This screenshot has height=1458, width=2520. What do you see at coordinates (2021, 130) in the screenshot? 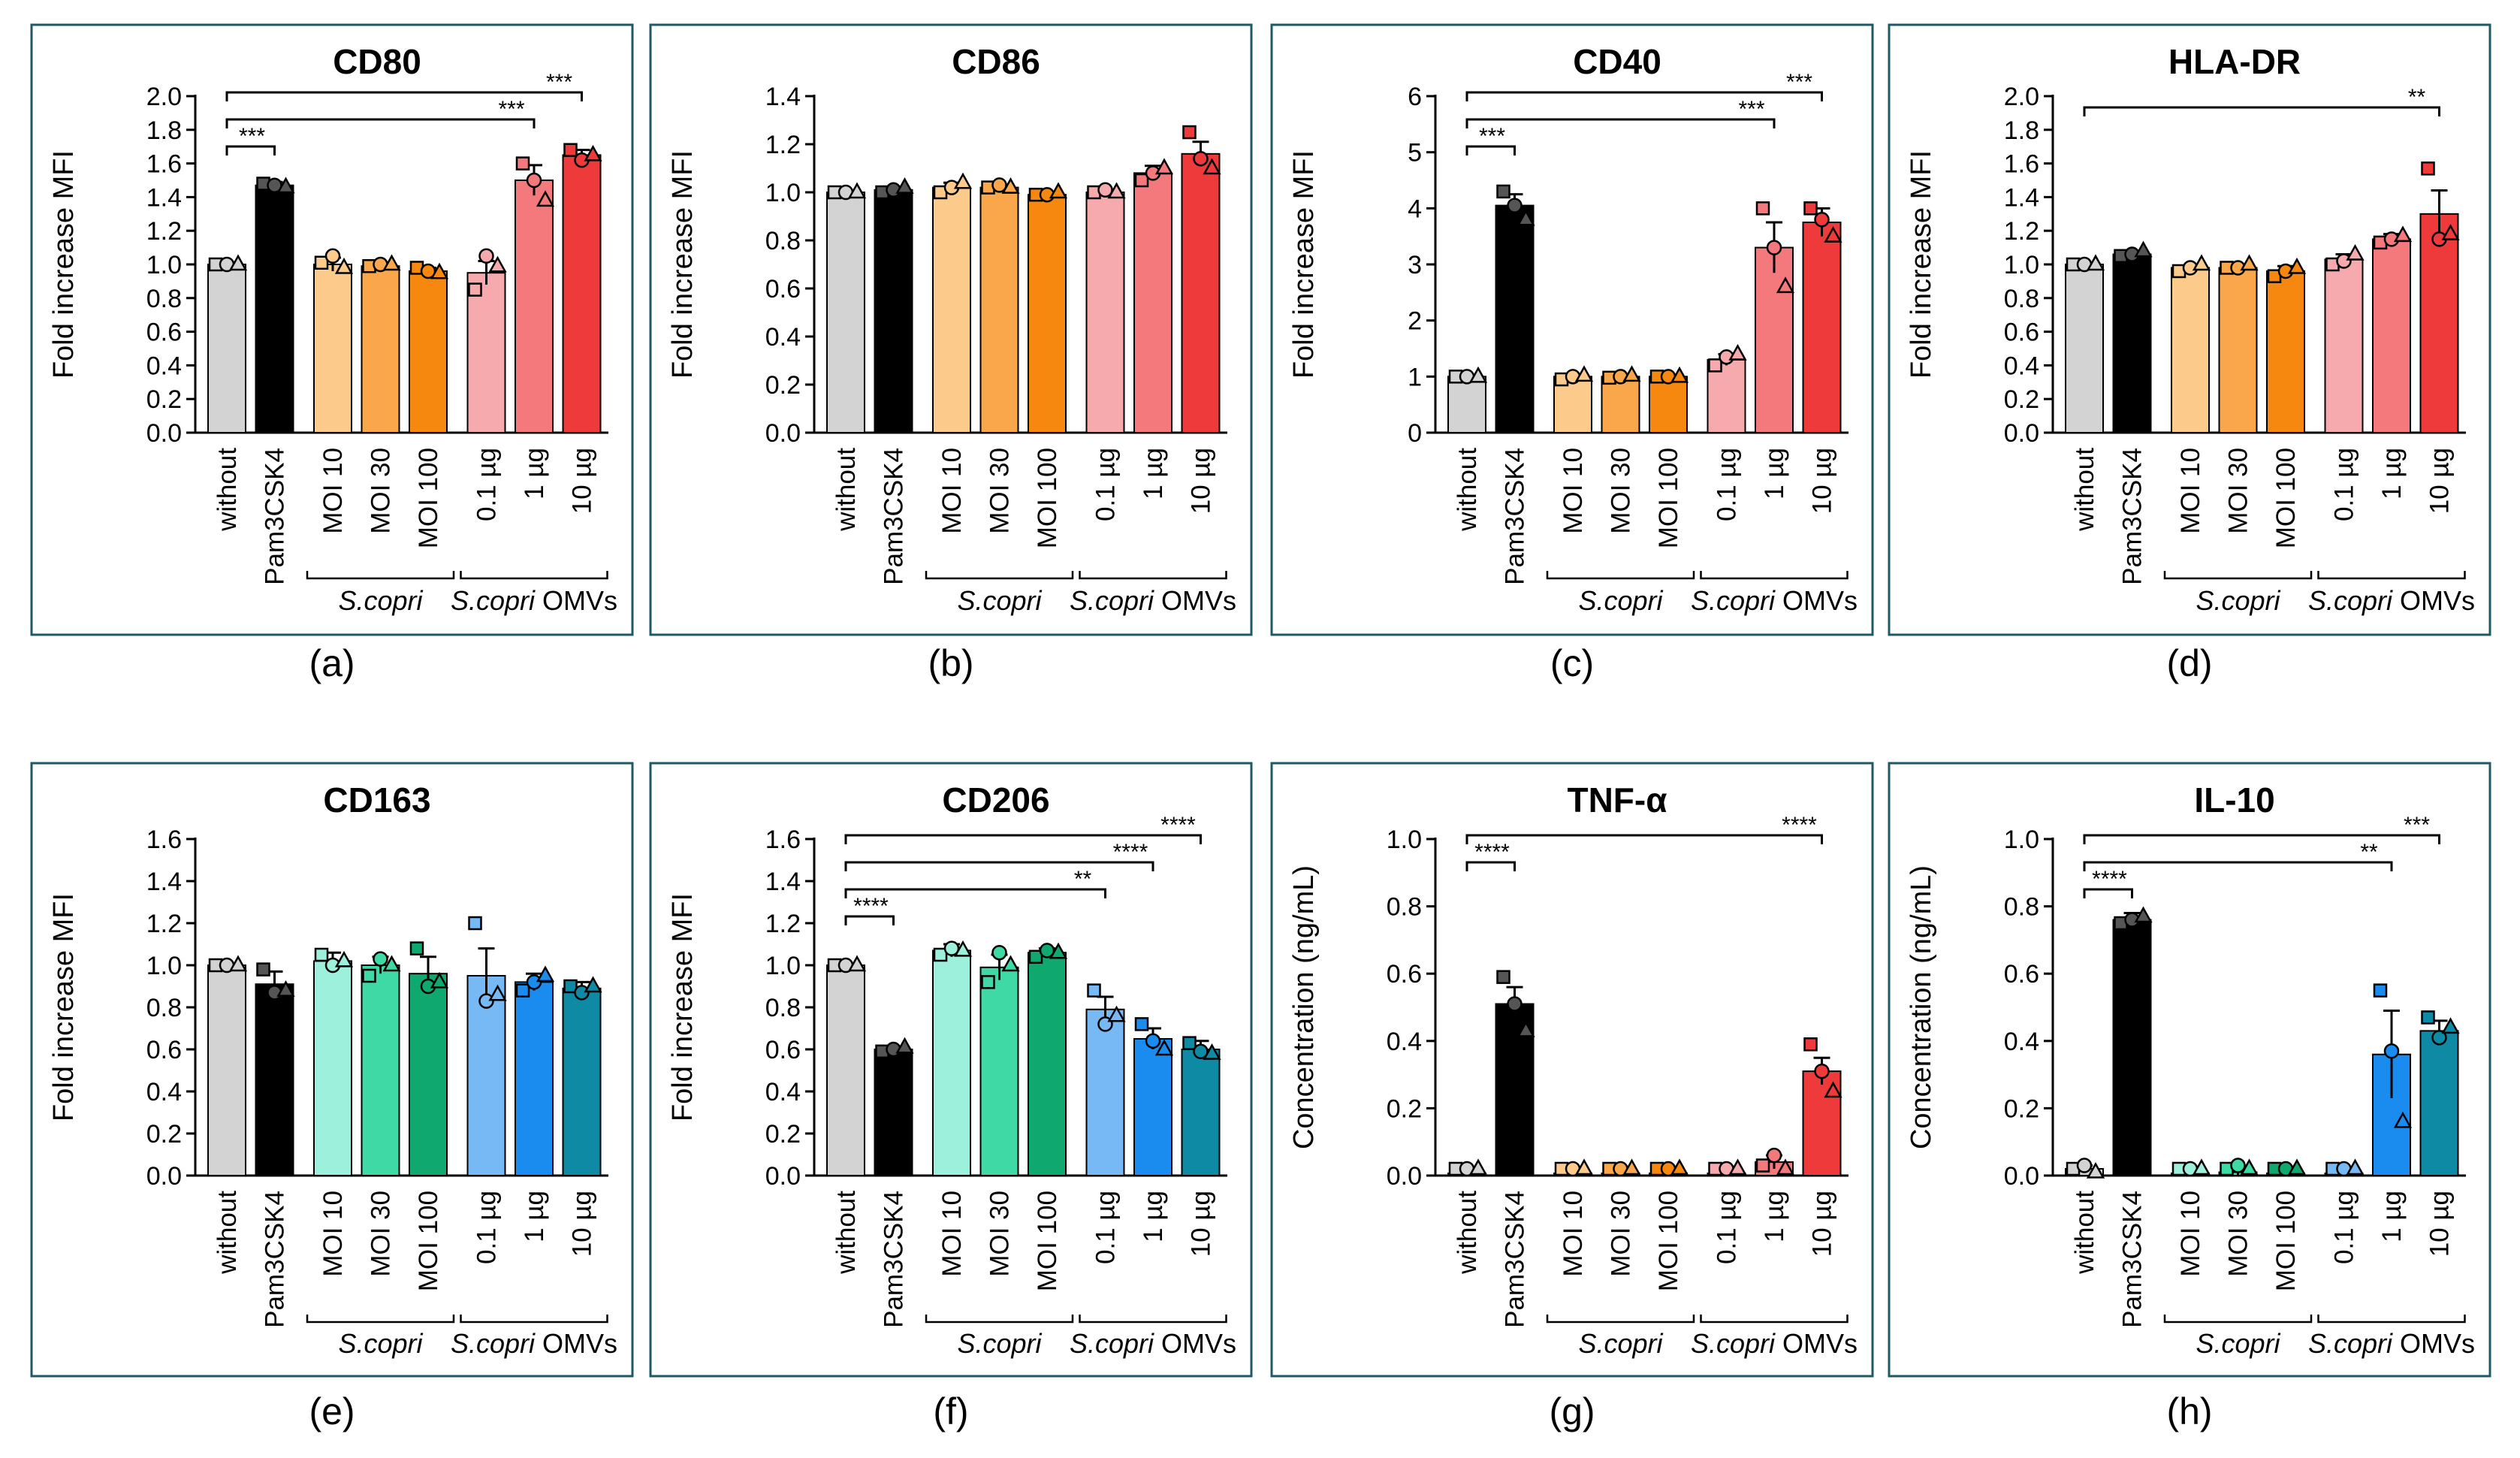
I see `y-tick-label: 1.8` at bounding box center [2021, 130].